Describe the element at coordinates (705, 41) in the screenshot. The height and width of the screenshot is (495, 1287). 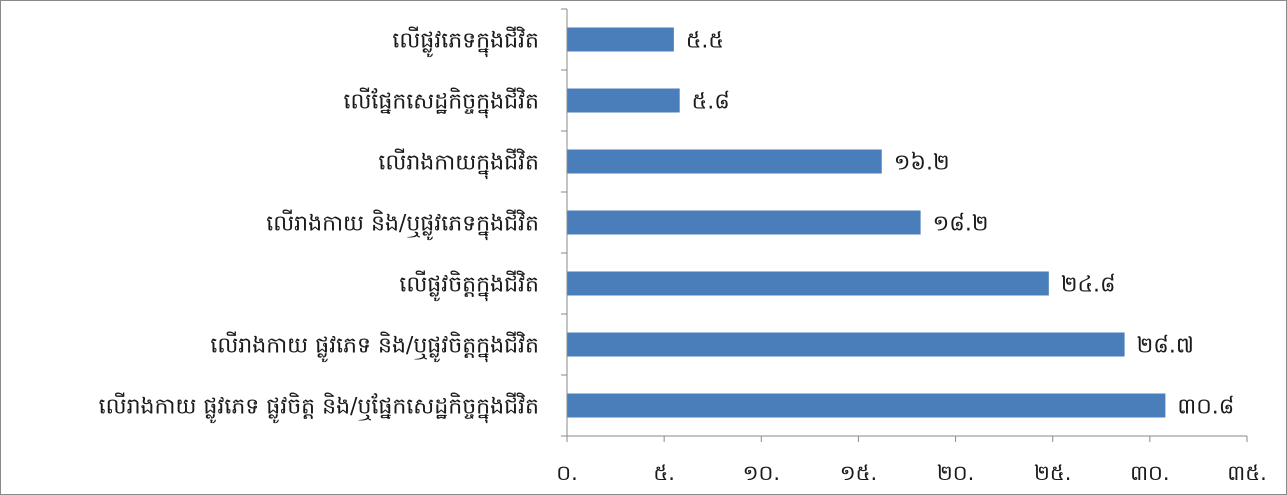
I see `data-label: ៥.៥` at that location.